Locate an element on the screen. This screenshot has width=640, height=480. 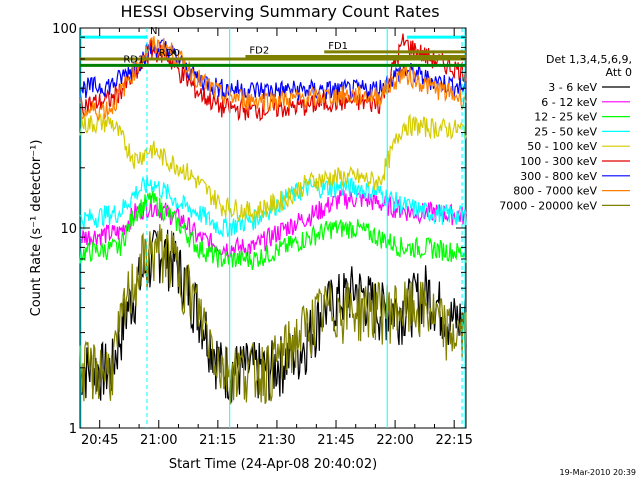
legend-header-line2: Att 0 is located at coordinates (619, 72).